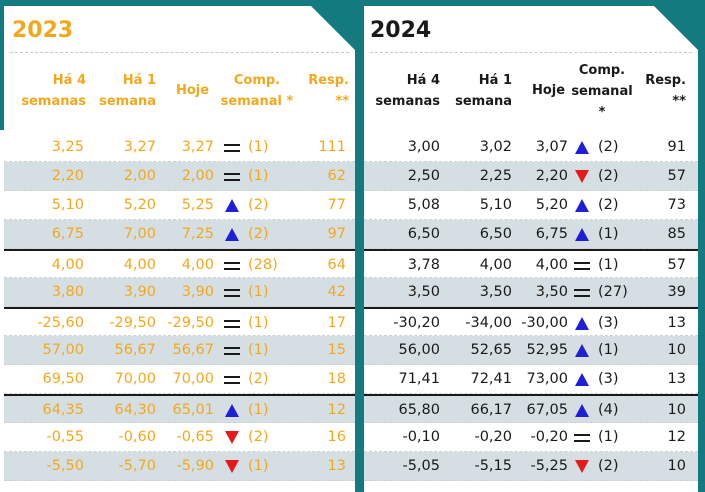 This screenshot has width=705, height=492. What do you see at coordinates (531, 292) in the screenshot?
I see `table-row: 3,50 3,50 3,50 (27) 39` at bounding box center [531, 292].